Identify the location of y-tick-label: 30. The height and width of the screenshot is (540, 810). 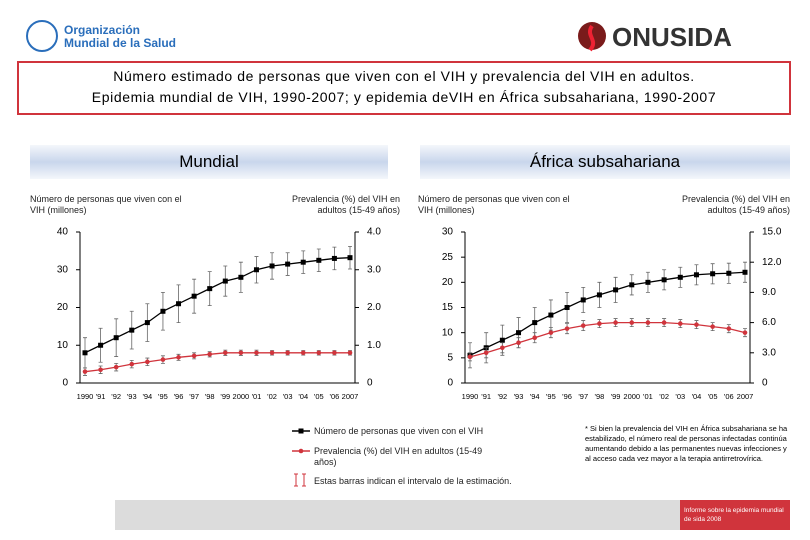
(448, 232).